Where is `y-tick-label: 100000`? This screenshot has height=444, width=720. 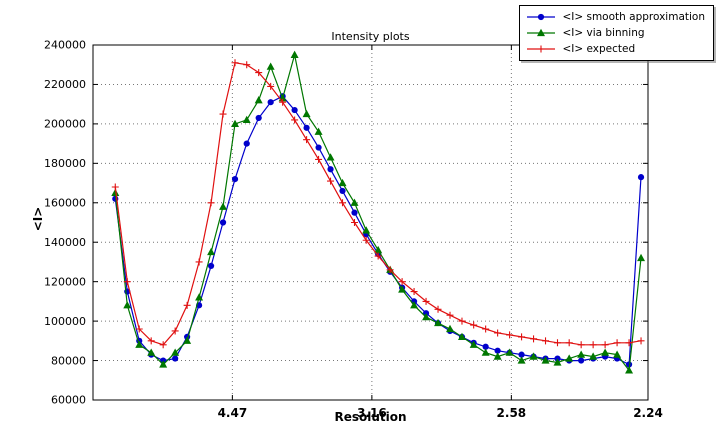 y-tick-label: 100000 is located at coordinates (65, 321).